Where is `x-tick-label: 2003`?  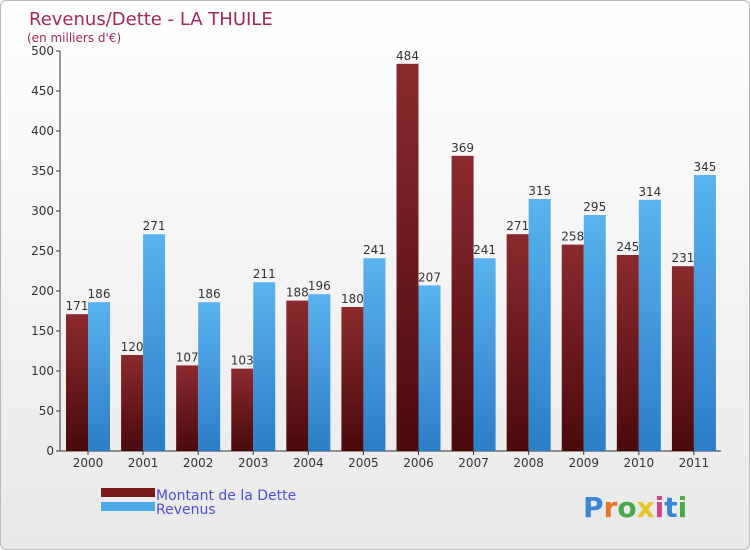
x-tick-label: 2003 is located at coordinates (253, 463).